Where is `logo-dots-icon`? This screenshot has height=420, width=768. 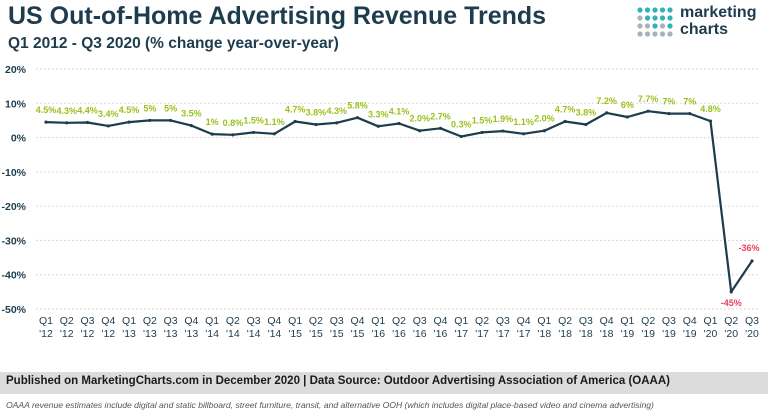
logo-dots-icon is located at coordinates (655, 22).